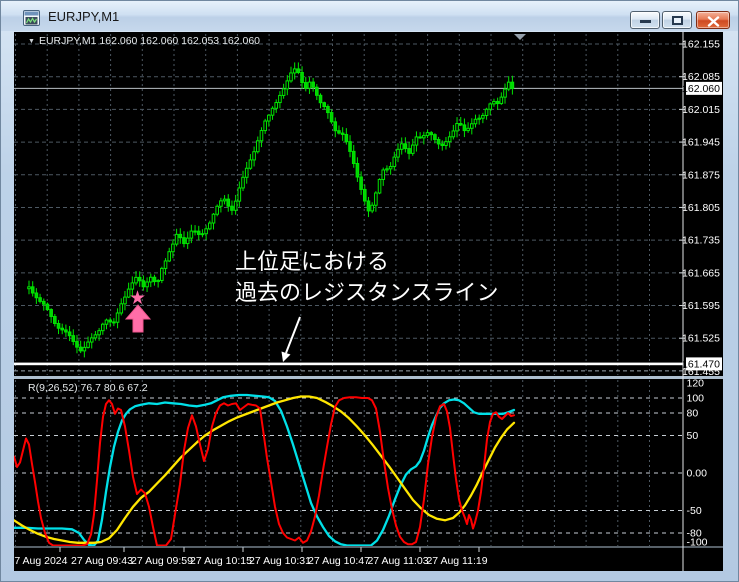 This screenshot has width=739, height=582. I want to click on current-price-label: 162.060, so click(701, 89).